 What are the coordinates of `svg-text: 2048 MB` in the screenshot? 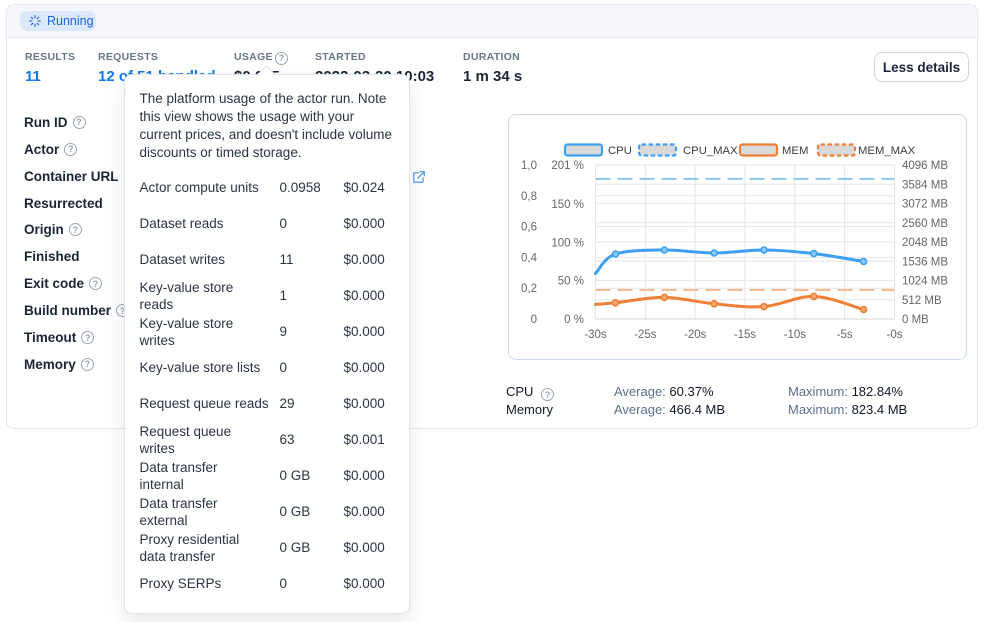 It's located at (925, 243).